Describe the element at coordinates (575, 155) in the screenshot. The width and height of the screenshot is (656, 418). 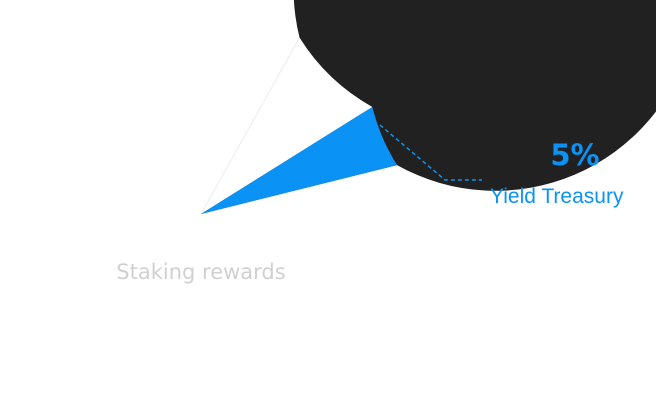
I see `callout-percent-label: 5%` at that location.